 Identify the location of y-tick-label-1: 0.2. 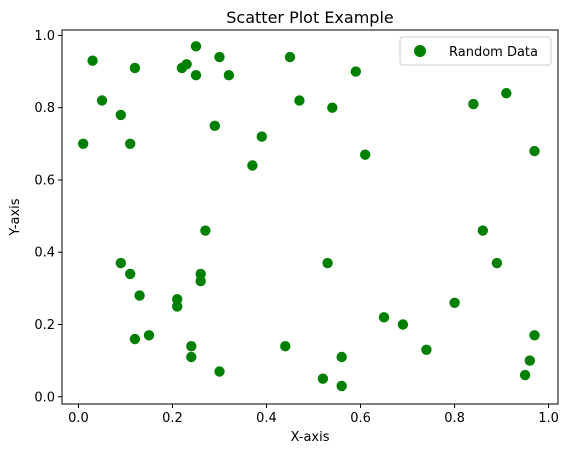
(44, 325).